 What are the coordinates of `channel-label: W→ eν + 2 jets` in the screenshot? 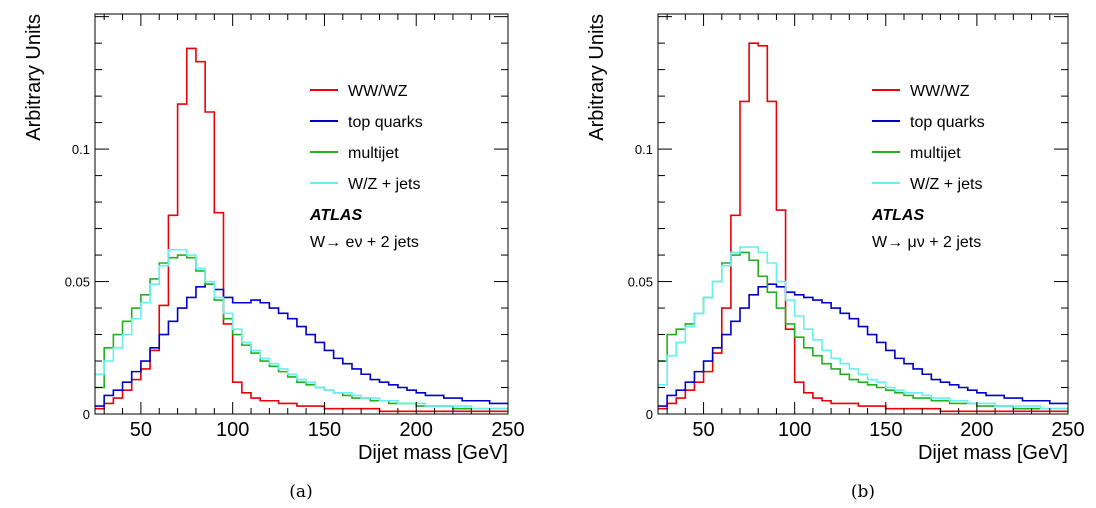 It's located at (364, 242).